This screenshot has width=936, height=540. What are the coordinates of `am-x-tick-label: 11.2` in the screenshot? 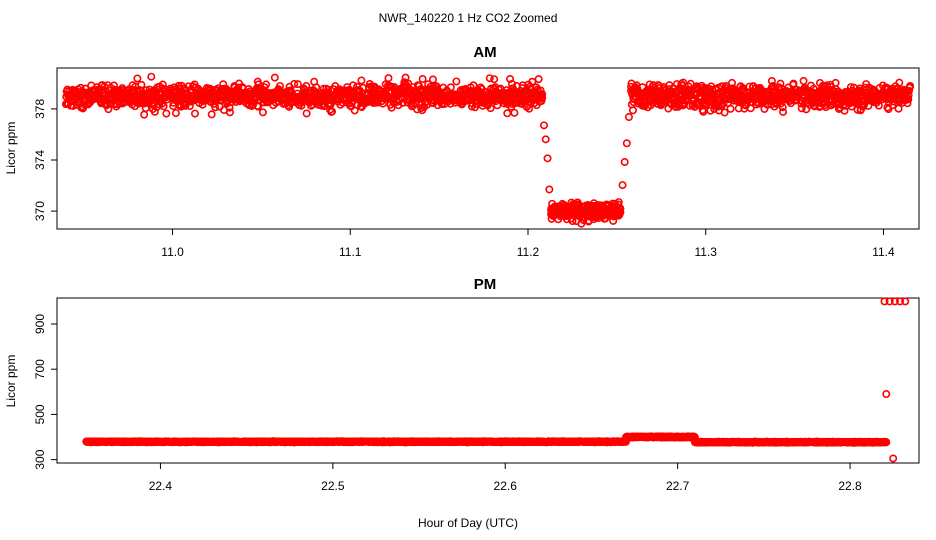 It's located at (528, 252).